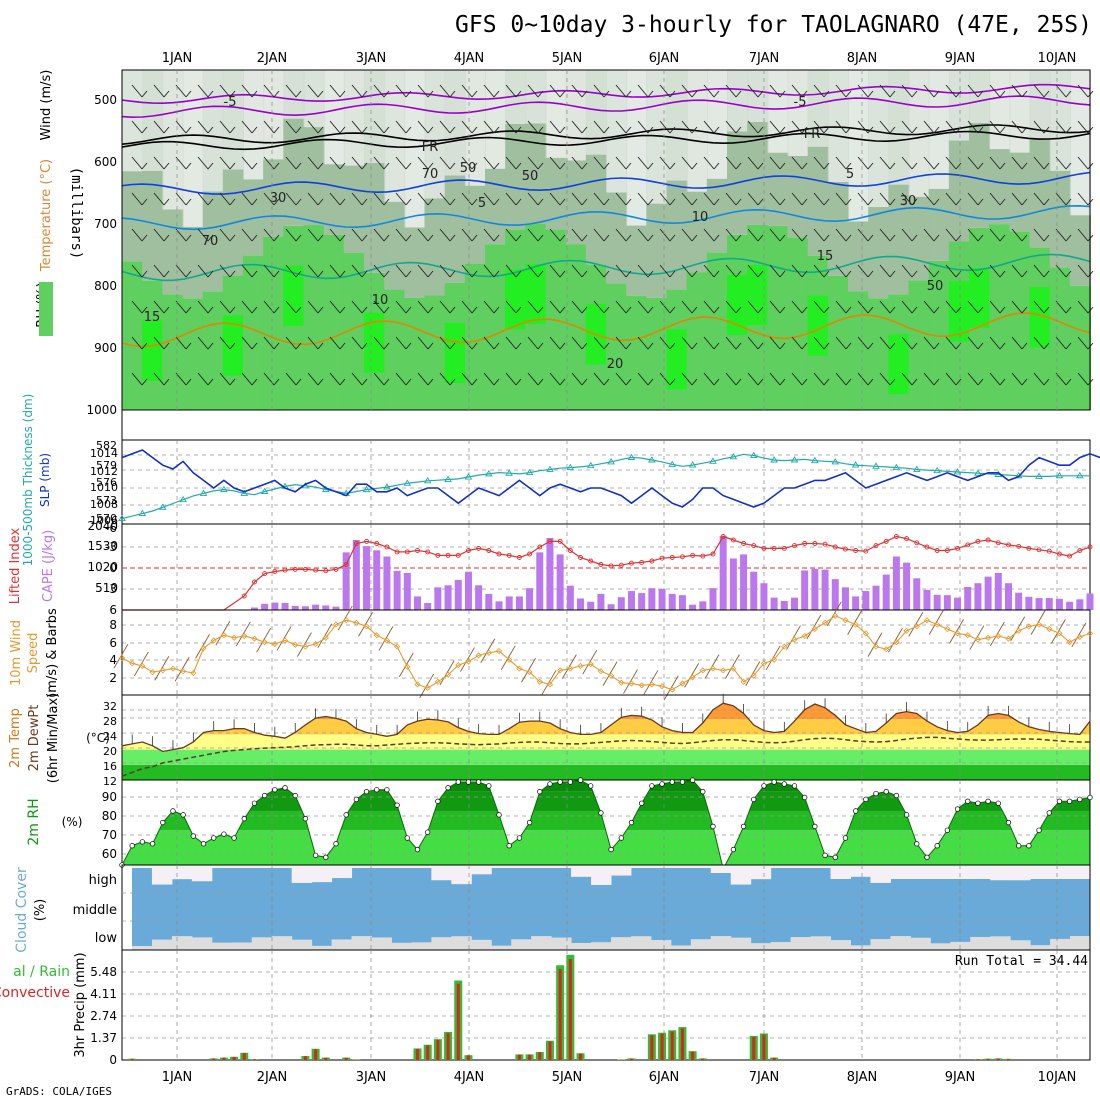 The height and width of the screenshot is (1100, 1100). Describe the element at coordinates (110, 721) in the screenshot. I see `tick-label: 28` at that location.